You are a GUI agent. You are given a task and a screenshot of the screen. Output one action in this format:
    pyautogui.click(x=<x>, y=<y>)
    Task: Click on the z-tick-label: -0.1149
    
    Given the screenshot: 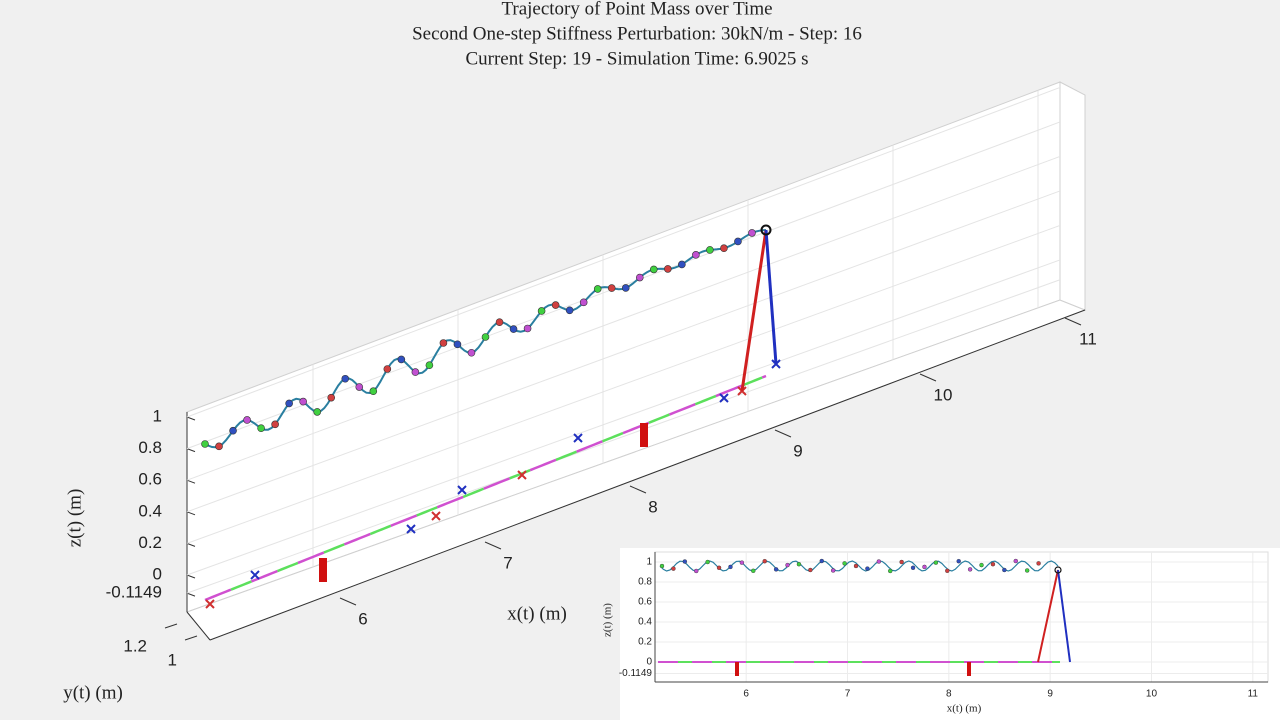 What is the action you would take?
    pyautogui.click(x=134, y=592)
    